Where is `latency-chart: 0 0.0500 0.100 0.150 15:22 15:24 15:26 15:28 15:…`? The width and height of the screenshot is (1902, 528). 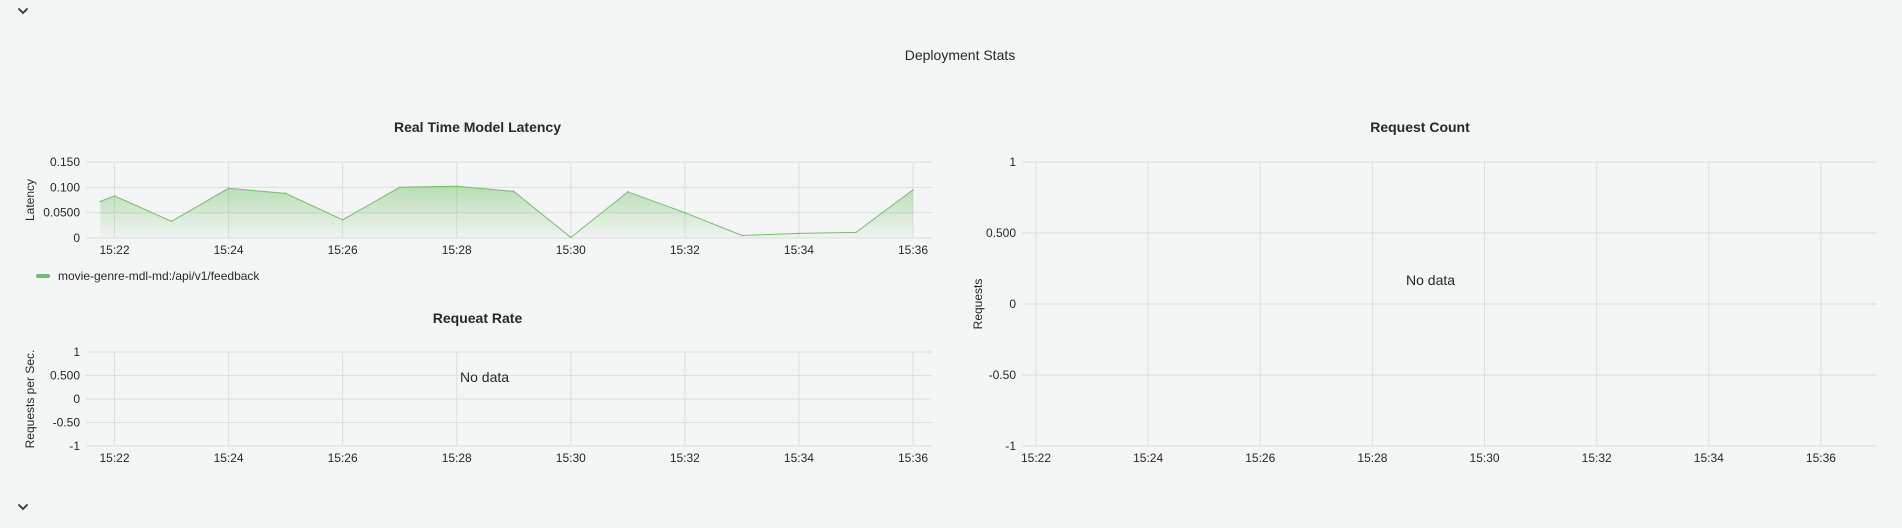
latency-chart: 0 0.0500 0.100 0.150 15:22 15:24 15:26 15:28 15:… is located at coordinates (477, 206).